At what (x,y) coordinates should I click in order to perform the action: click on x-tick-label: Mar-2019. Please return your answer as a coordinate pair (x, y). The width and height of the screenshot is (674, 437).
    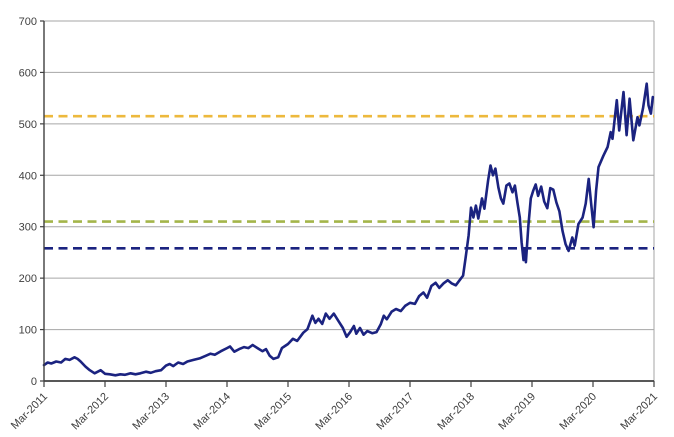
    Looking at the image, I should click on (517, 412).